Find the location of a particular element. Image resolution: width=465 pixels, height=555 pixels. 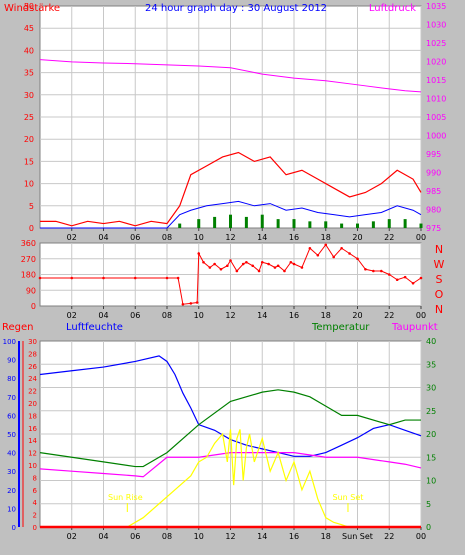

wind-y-tick-label: 25 is located at coordinates (29, 117).